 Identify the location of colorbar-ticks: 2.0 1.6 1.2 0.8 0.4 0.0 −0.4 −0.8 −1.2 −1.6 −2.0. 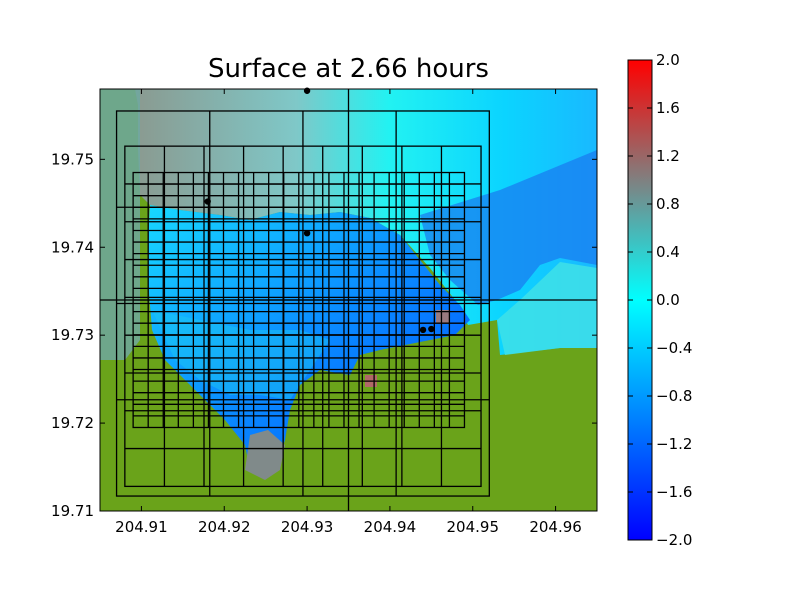
(660, 300).